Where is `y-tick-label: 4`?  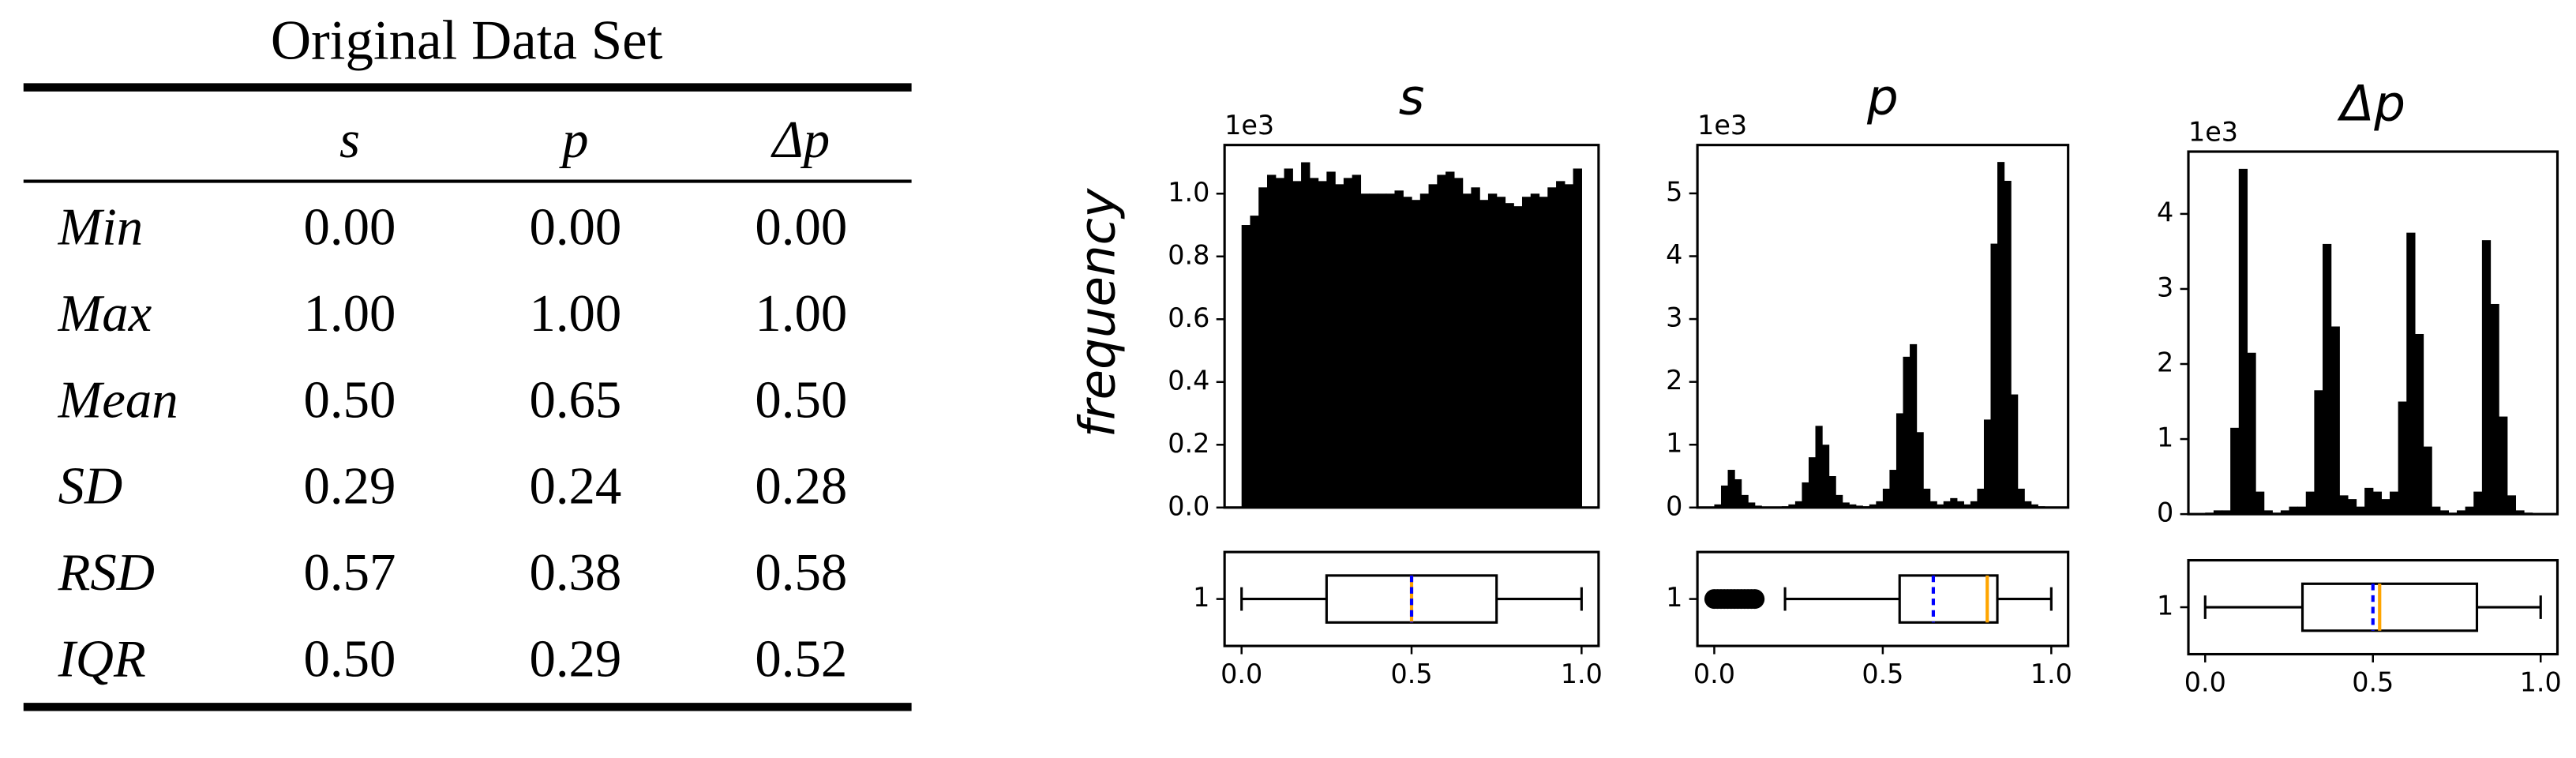
y-tick-label: 4 is located at coordinates (1674, 254).